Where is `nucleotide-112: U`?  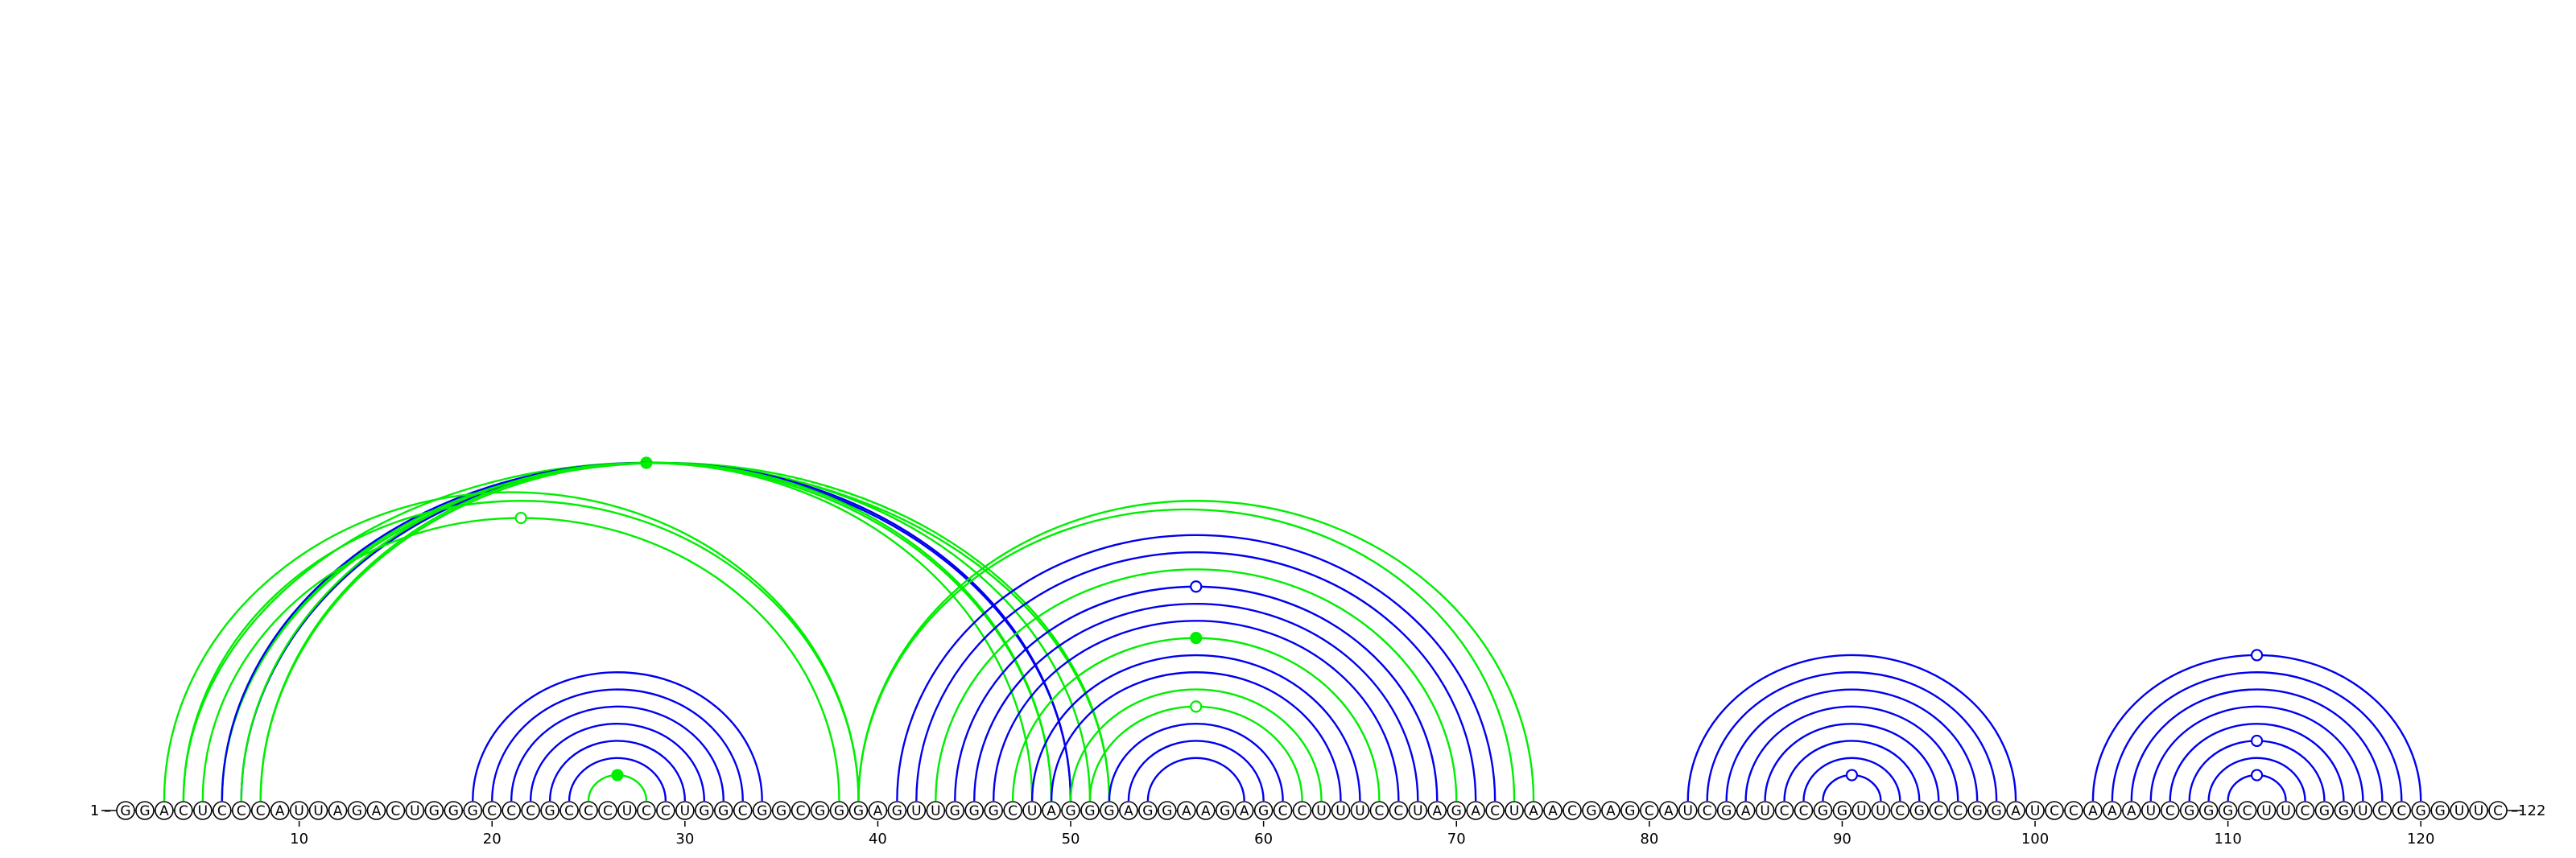
nucleotide-112: U is located at coordinates (2266, 811).